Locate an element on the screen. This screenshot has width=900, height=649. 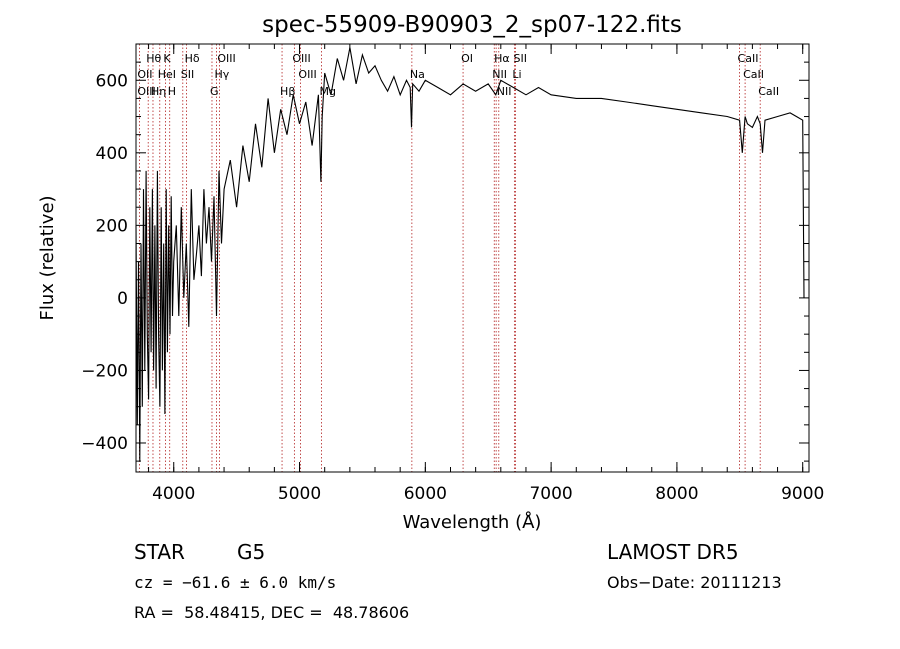
x-tick-label: 6000 is located at coordinates (425, 494).